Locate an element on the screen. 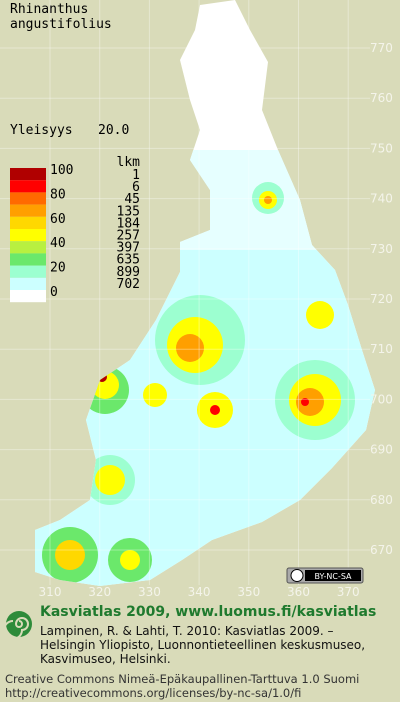 This screenshot has height=702, width=400. count-label: 257 is located at coordinates (128, 236).